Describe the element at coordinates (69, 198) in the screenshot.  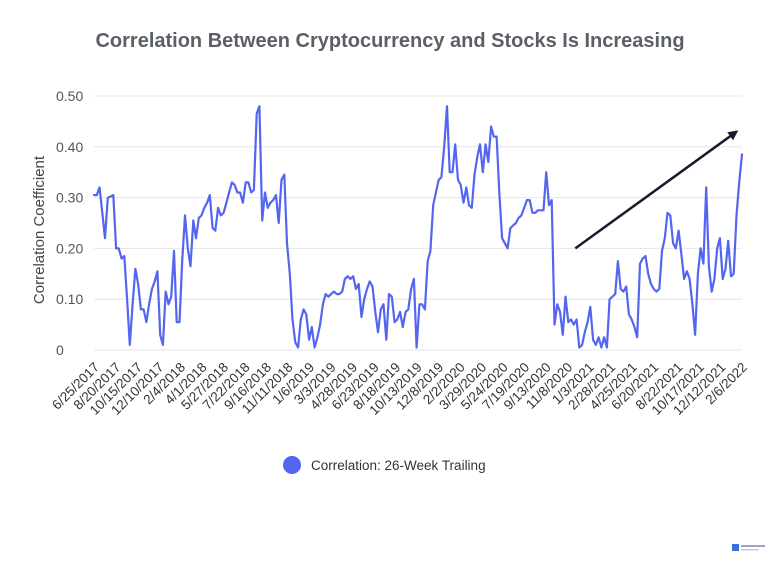
I see `y-tick-label: 0.30` at that location.